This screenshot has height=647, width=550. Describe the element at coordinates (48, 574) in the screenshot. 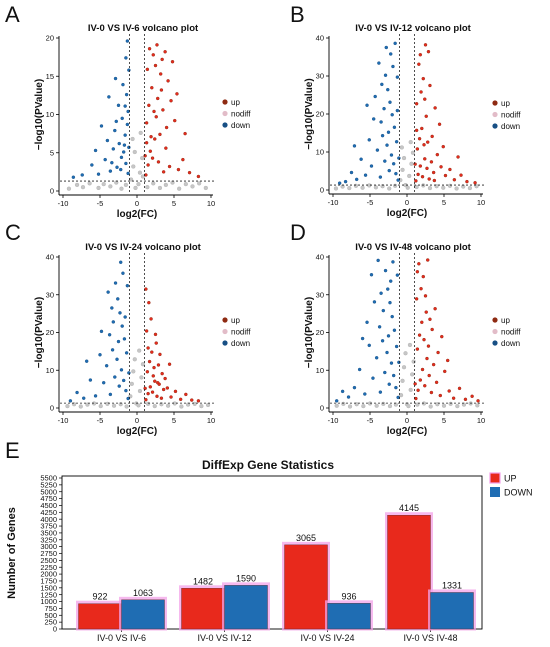

I see `y-tick-label: 2000` at that location.